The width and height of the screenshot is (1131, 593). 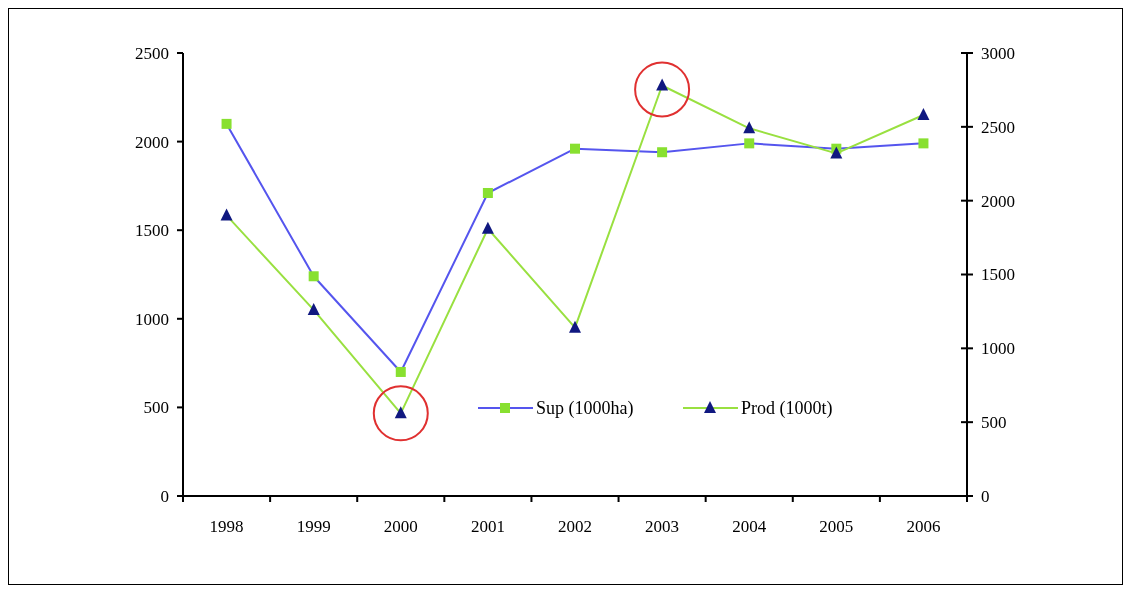 What do you see at coordinates (998, 127) in the screenshot?
I see `y2-tick-label: 2500` at bounding box center [998, 127].